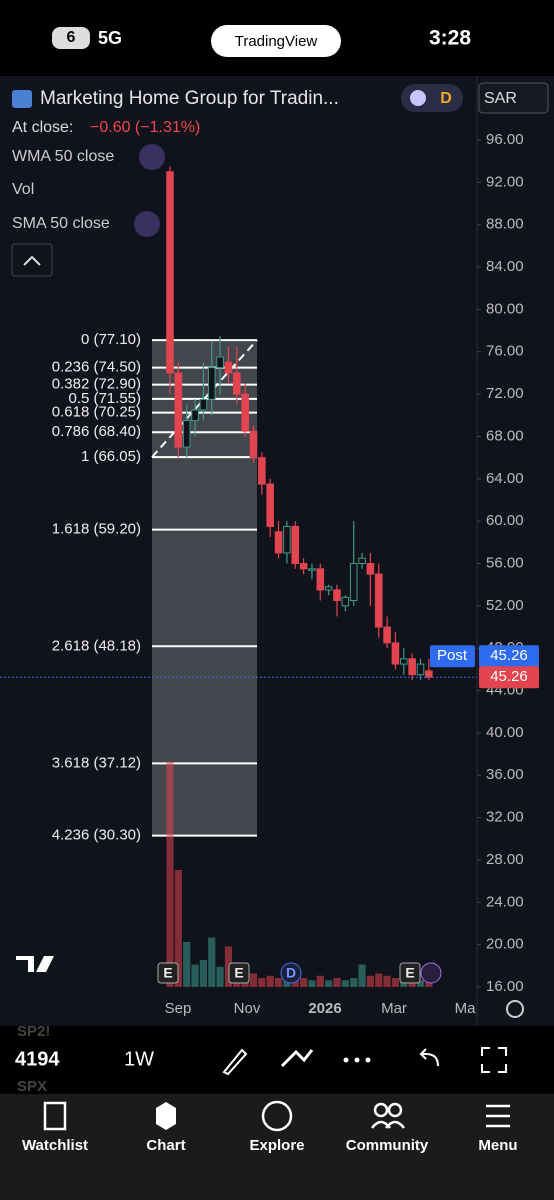 The image size is (554, 1200). What do you see at coordinates (96, 645) in the screenshot?
I see `fib-label: 2.618 (48.18)` at bounding box center [96, 645].